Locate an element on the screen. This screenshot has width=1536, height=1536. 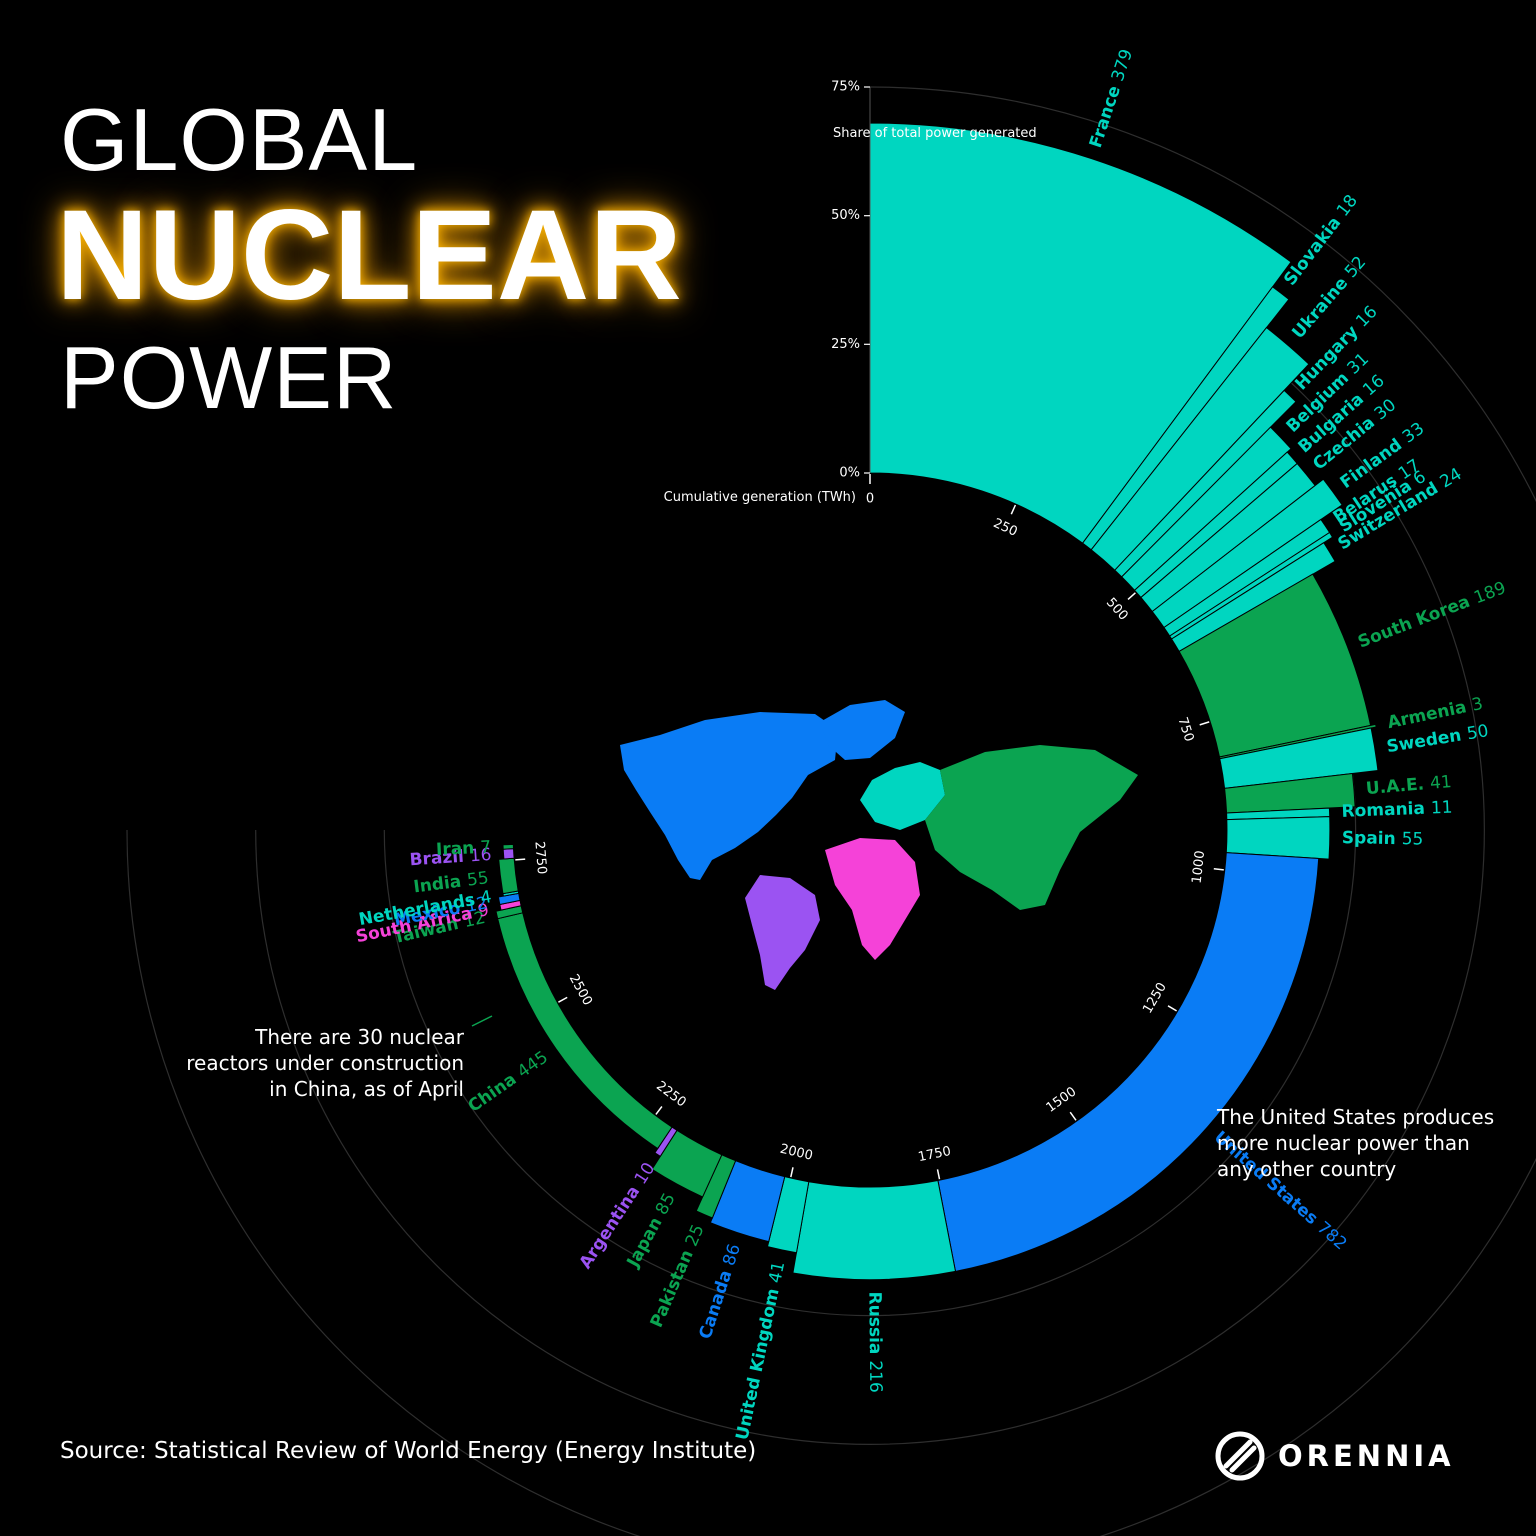
title-line-nuclear: NUCLEAR is located at coordinates (369, 255).